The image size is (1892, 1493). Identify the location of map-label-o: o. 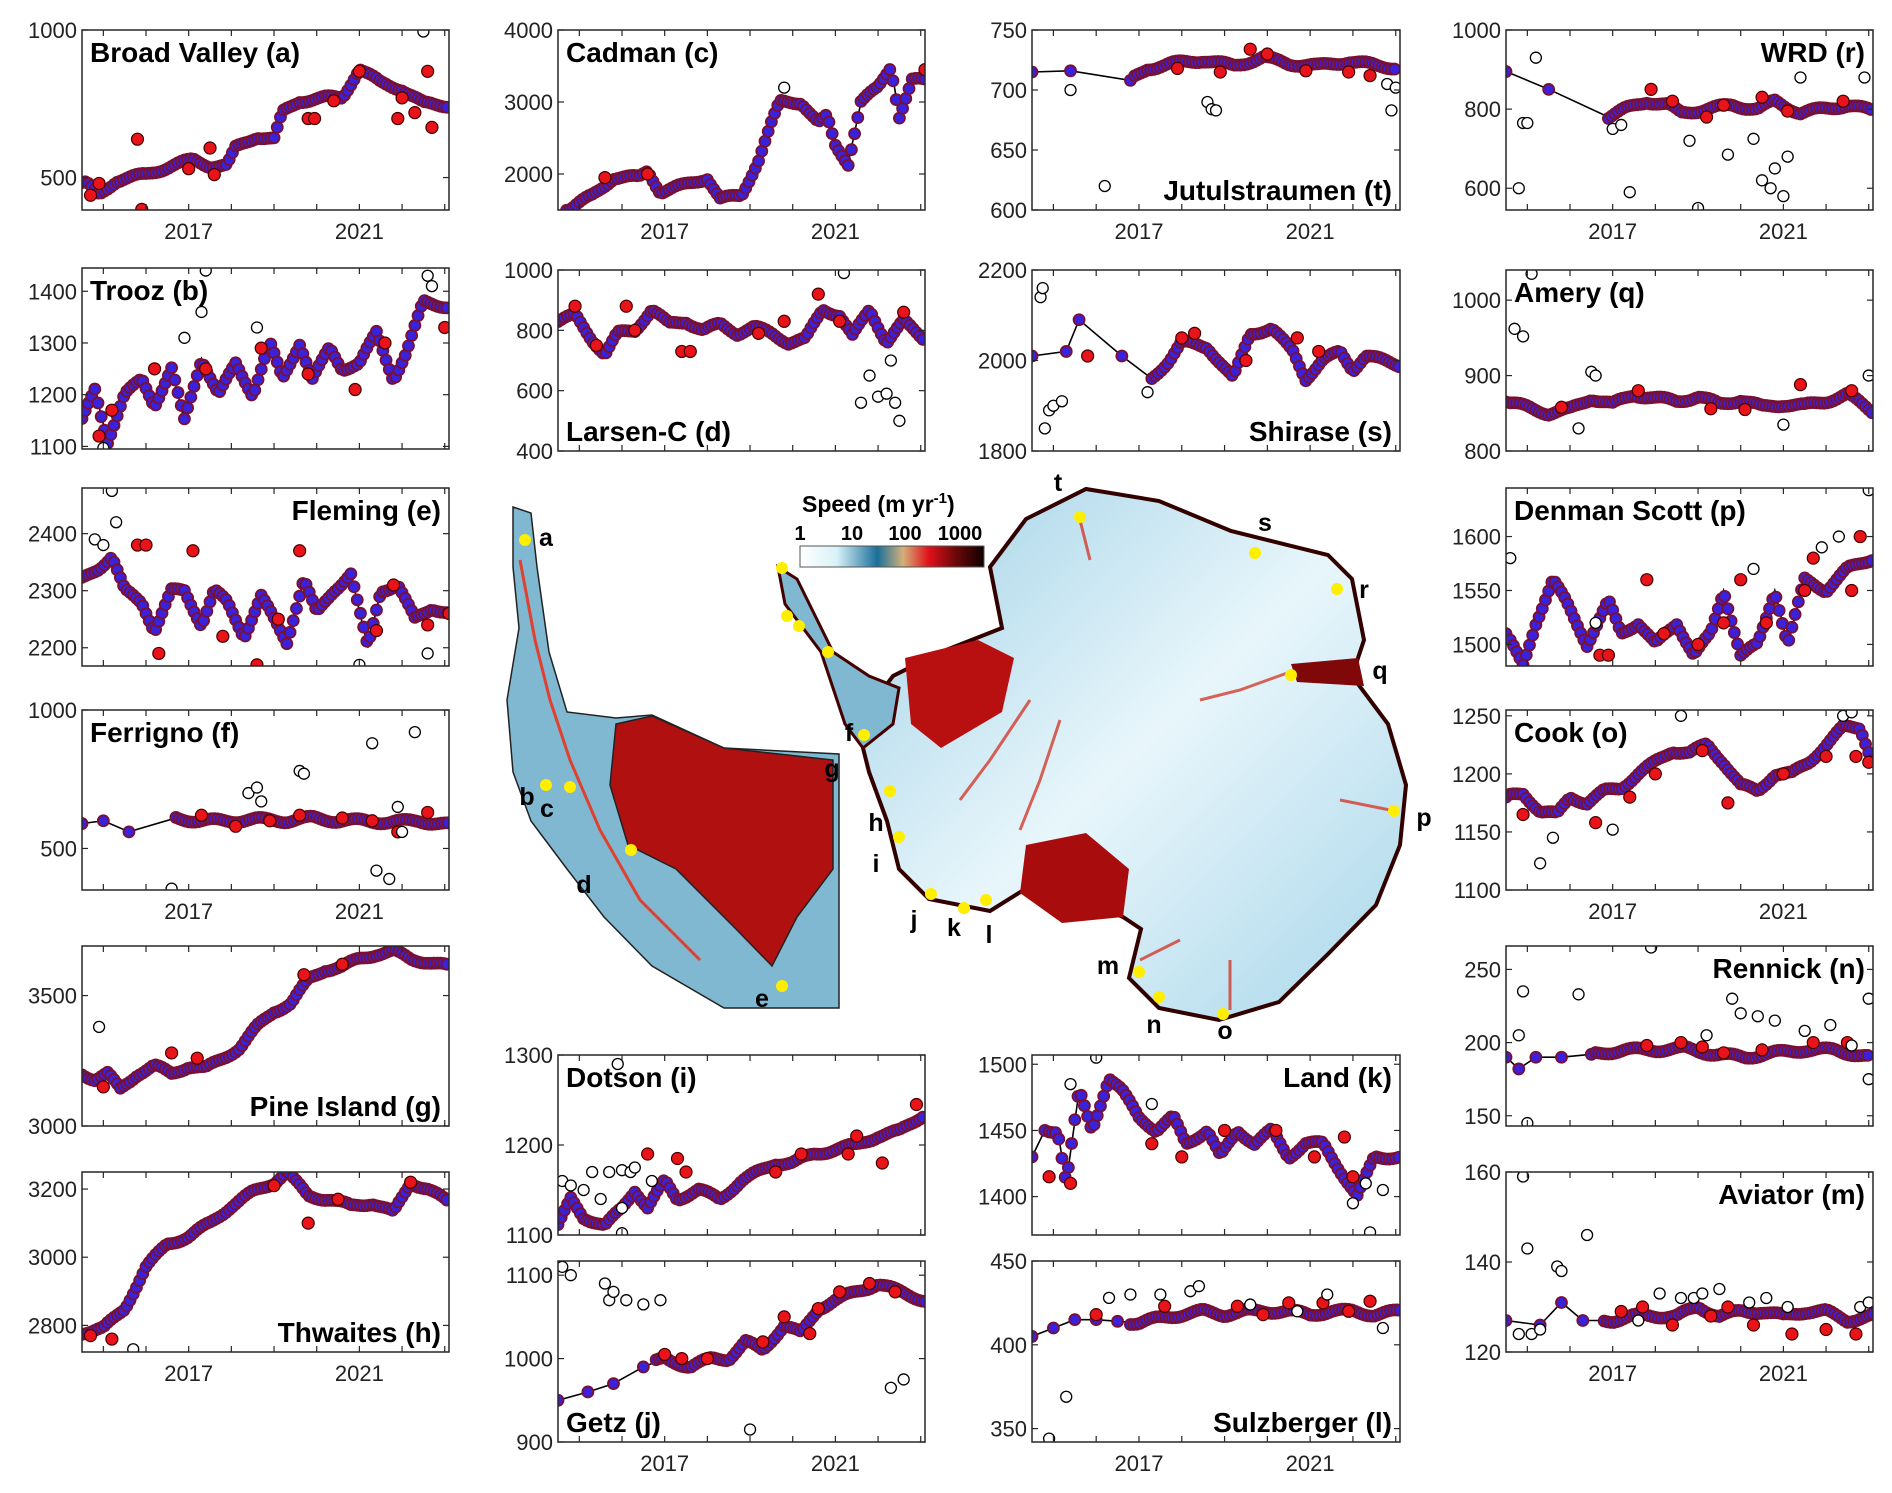
(1224, 1031).